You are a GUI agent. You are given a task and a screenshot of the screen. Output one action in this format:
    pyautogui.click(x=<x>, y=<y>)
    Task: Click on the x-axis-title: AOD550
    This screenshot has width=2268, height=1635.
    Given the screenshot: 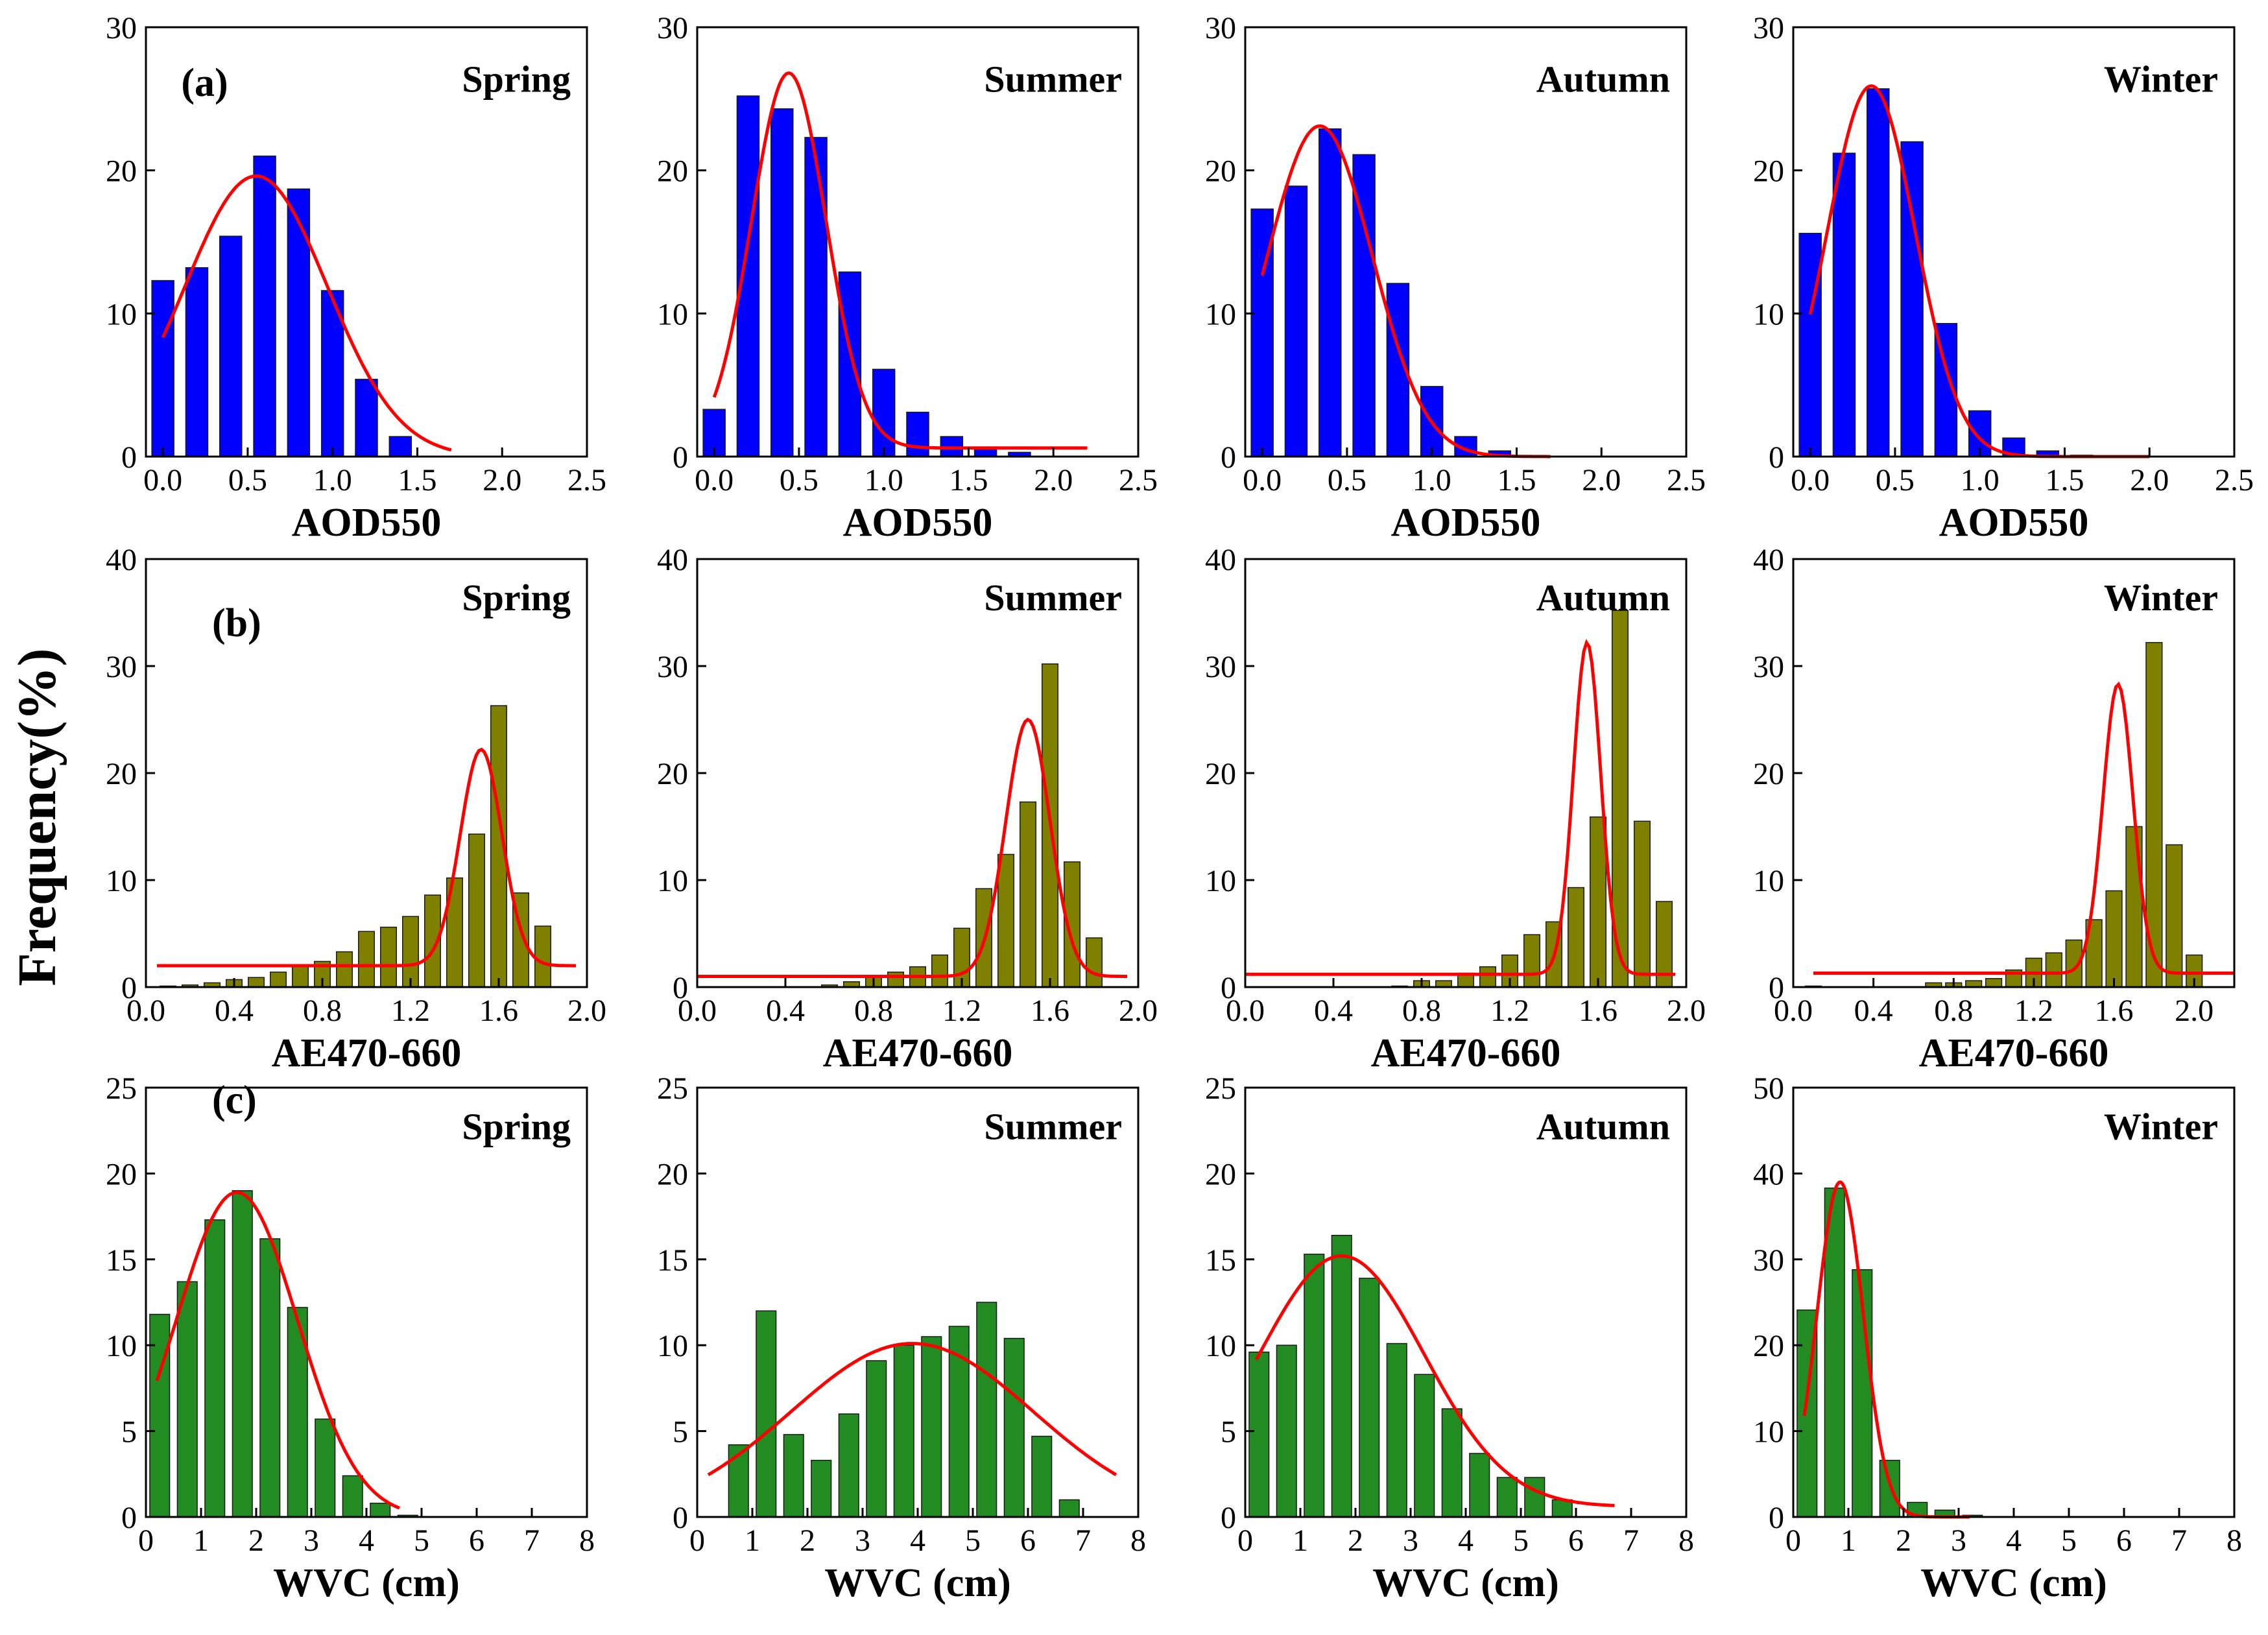 What is the action you would take?
    pyautogui.click(x=367, y=523)
    